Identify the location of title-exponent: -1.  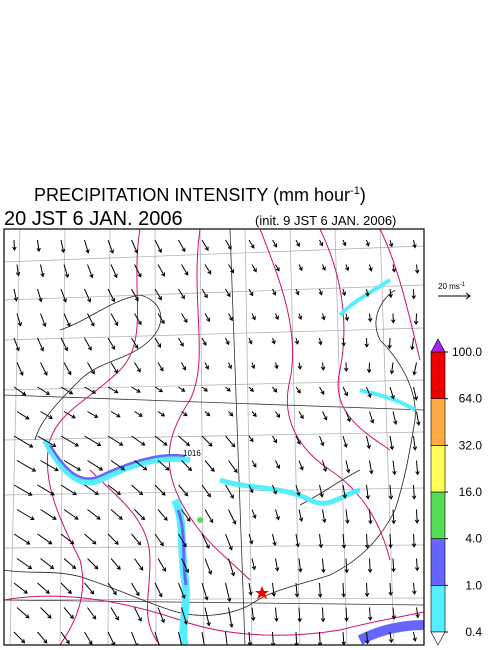
(355, 191).